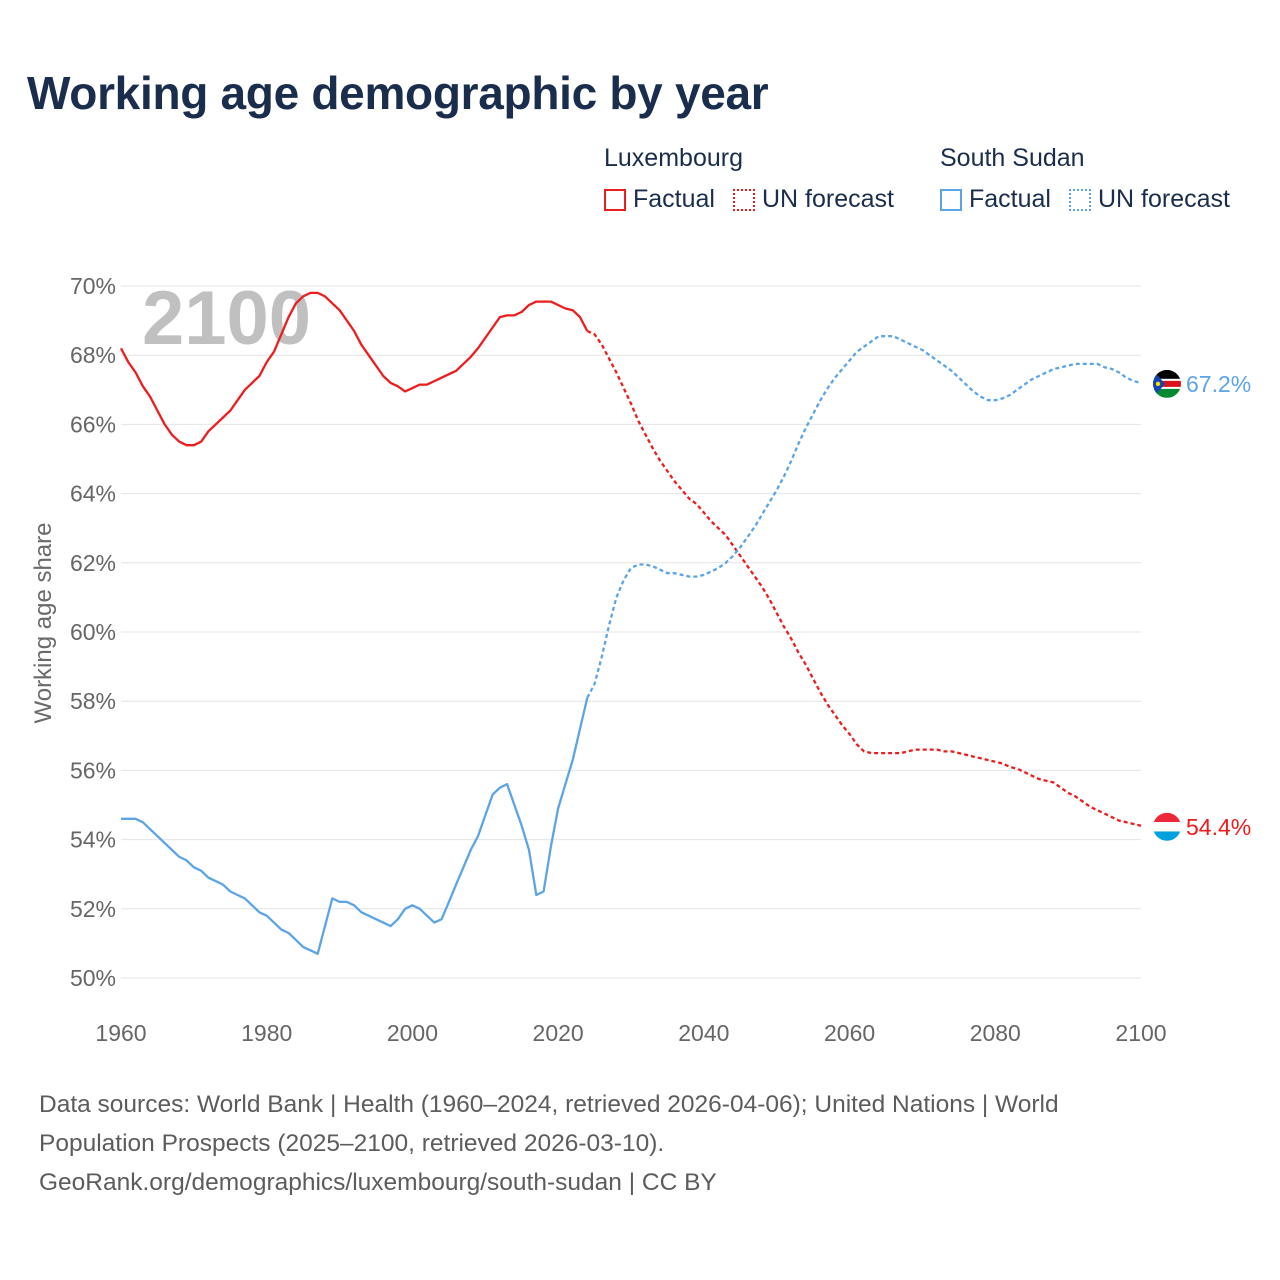 Image resolution: width=1280 pixels, height=1280 pixels. Describe the element at coordinates (1167, 383) in the screenshot. I see `south-sudan-flag-icon` at that location.